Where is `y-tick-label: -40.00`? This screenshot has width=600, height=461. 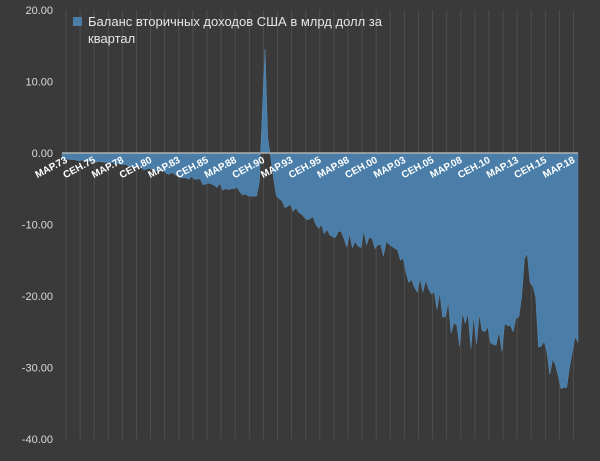 y-tick-label: -40.00 is located at coordinates (37, 440).